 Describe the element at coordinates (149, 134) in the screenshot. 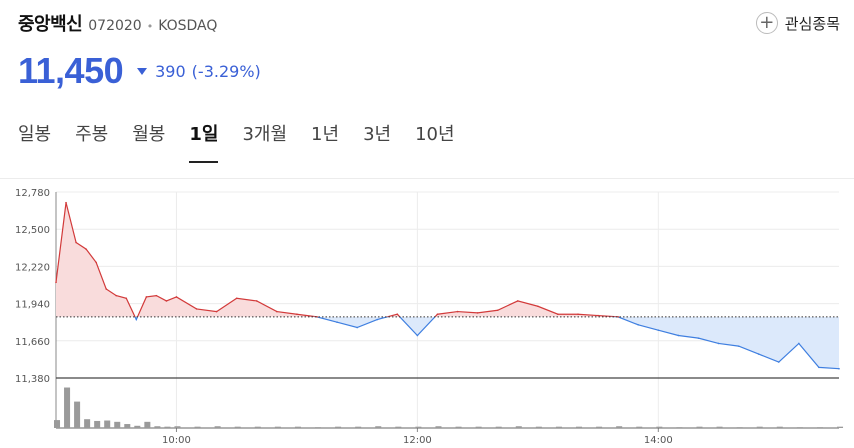

I see `tab-monthly: 월봉` at that location.